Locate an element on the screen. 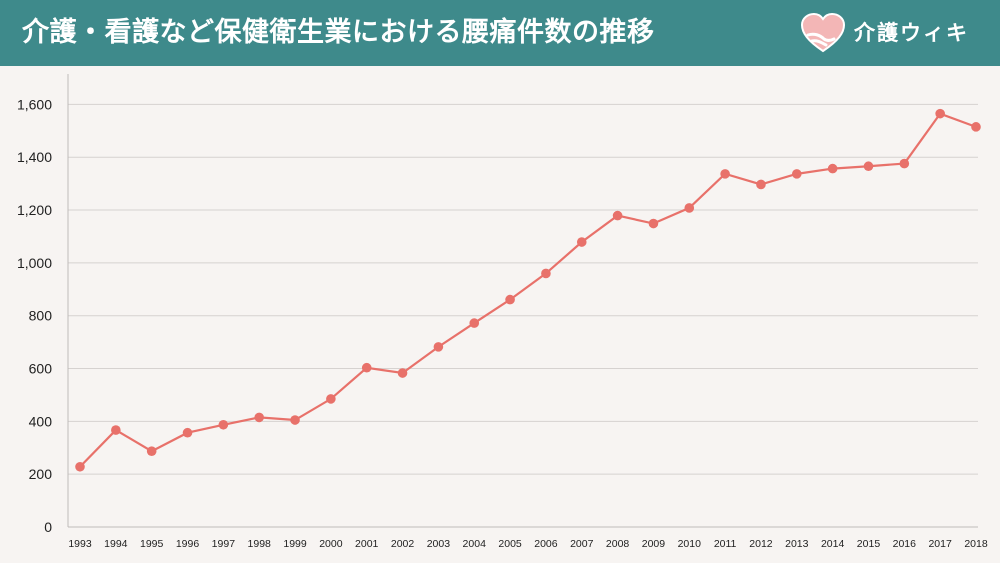 The height and width of the screenshot is (563, 1000). y-tick-labels: 0 200 400 600 800 1,000 1,200 1,400 1,600 is located at coordinates (34, 315).